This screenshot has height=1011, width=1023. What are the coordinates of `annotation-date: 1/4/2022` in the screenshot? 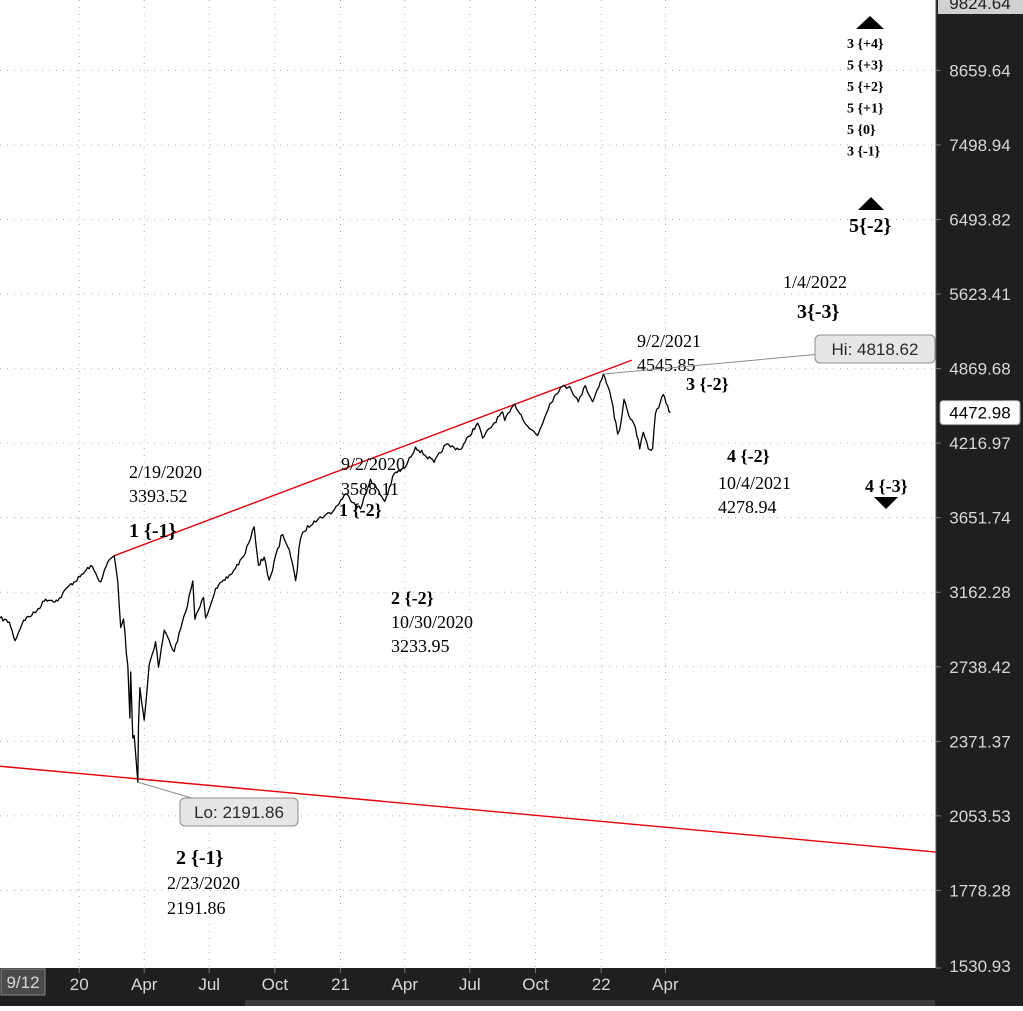 It's located at (815, 282).